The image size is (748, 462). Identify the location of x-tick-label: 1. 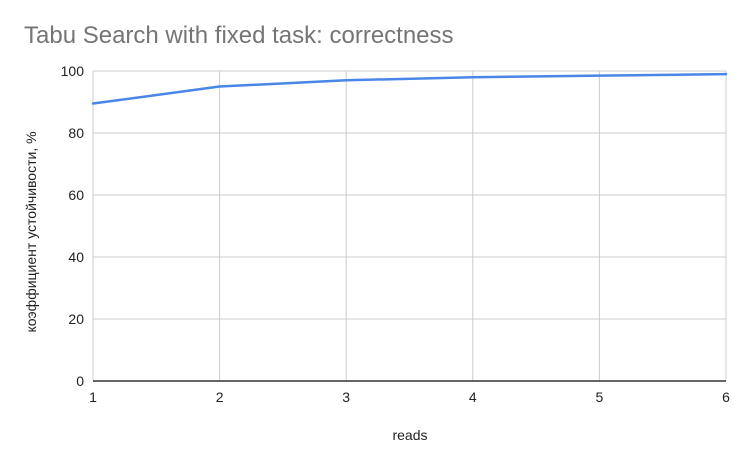
(93, 397).